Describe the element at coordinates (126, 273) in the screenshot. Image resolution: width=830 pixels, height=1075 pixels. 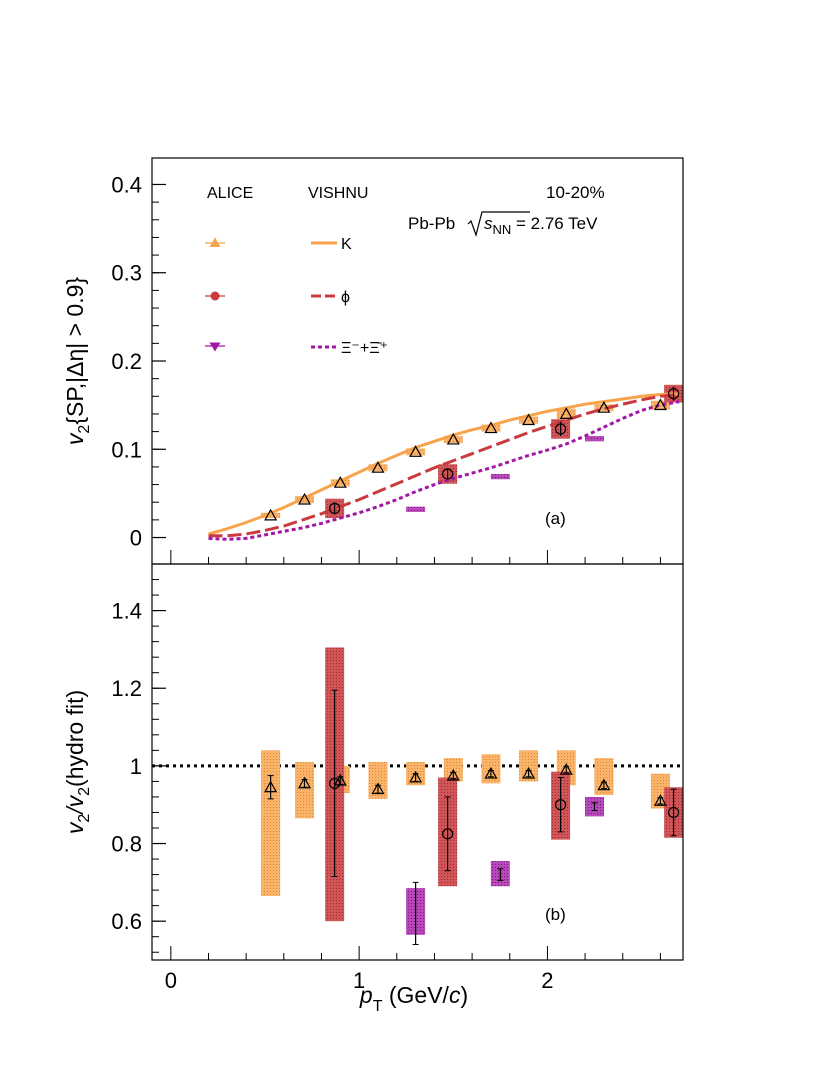
I see `y-tick-label: 0.3` at that location.